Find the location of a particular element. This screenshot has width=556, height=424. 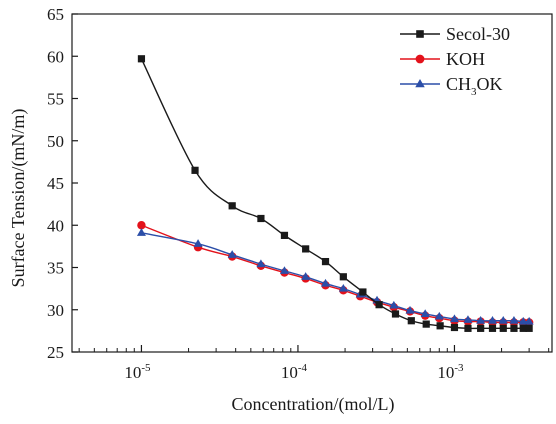

x-tick-label: 10⁻³ is located at coordinates (450, 372).